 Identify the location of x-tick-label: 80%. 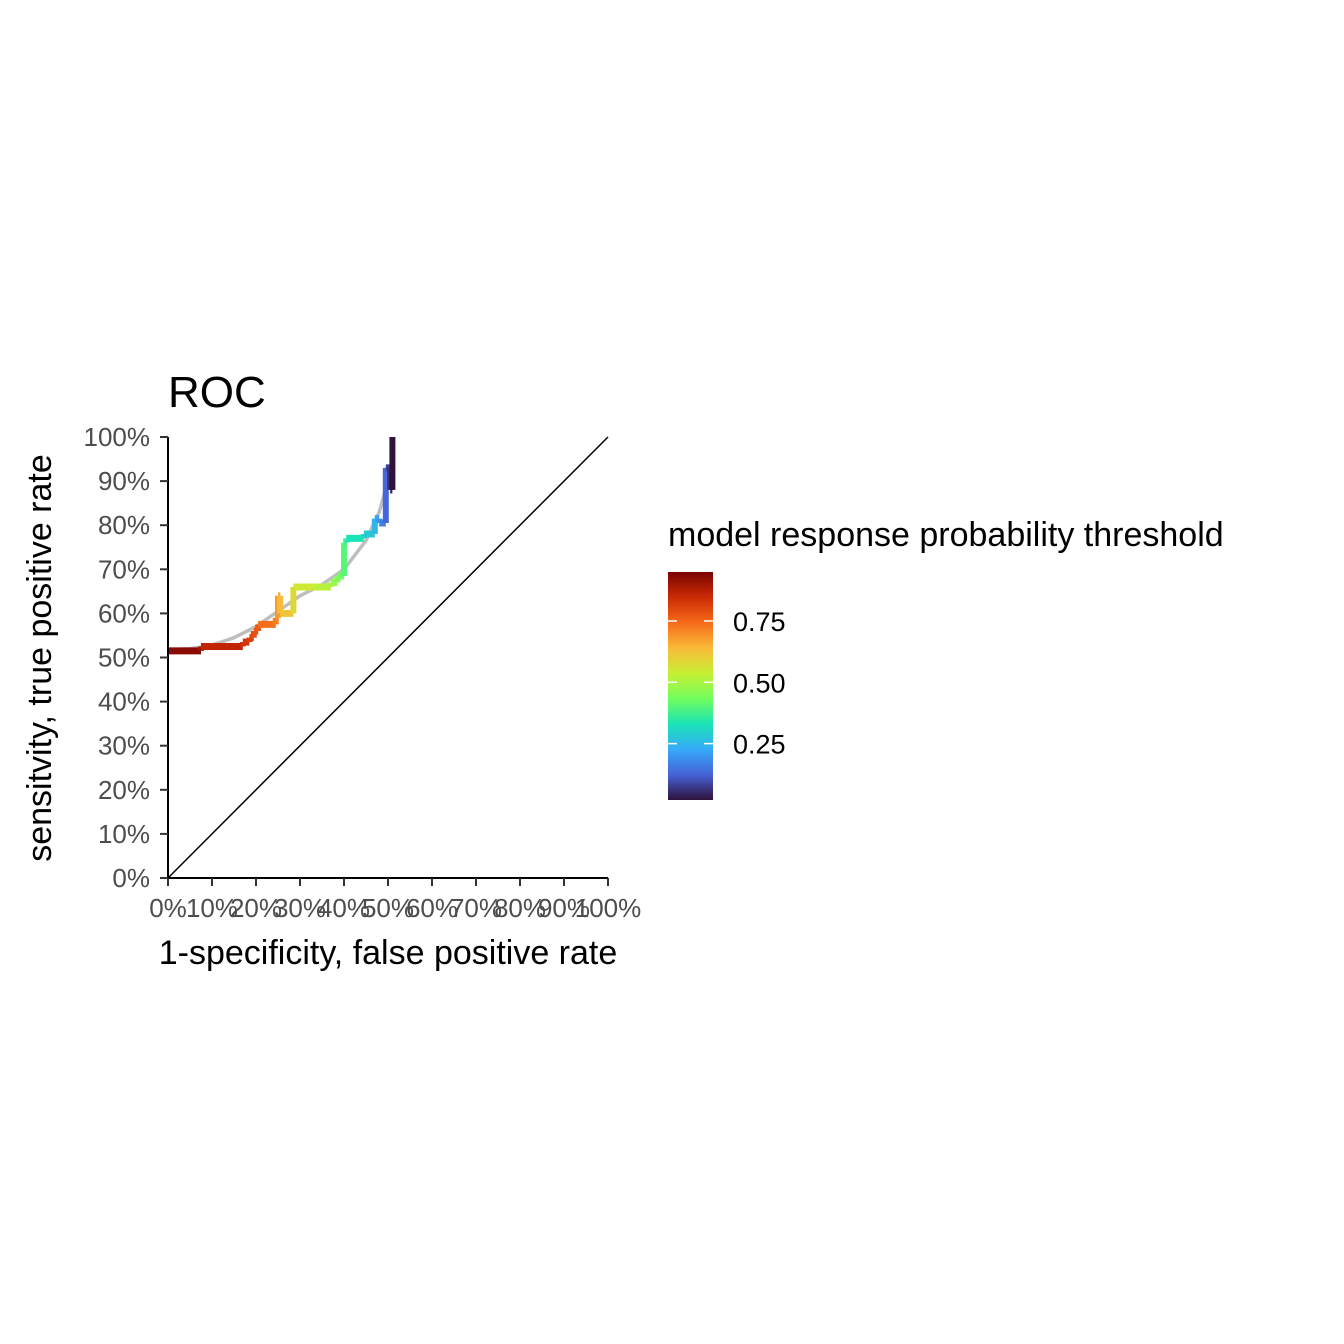
(520, 908).